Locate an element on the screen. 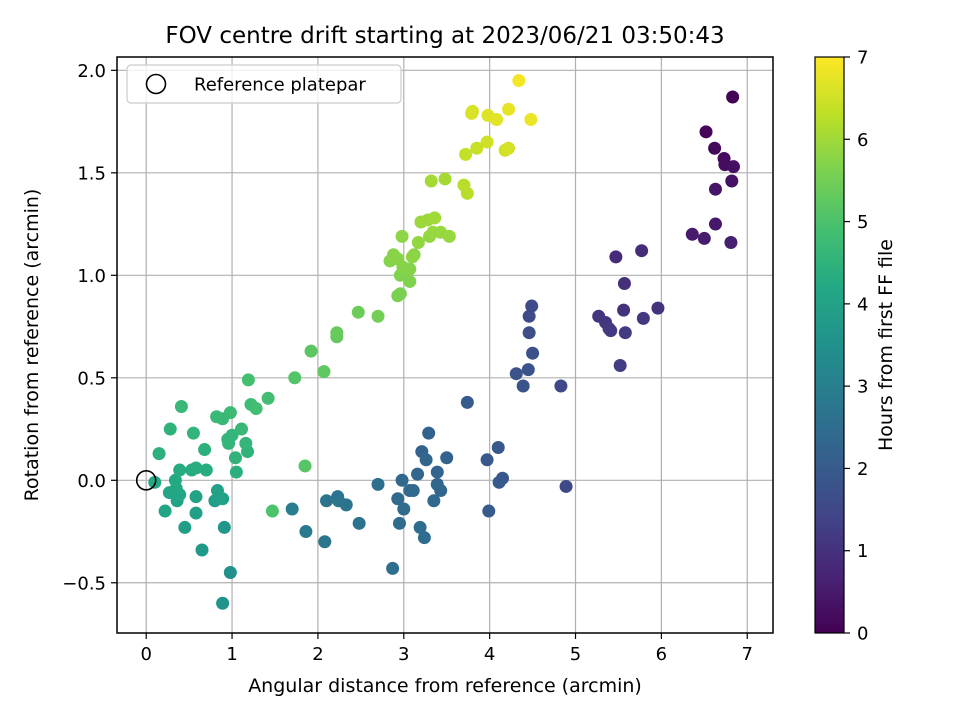 The width and height of the screenshot is (960, 720). y-axis-ticks: −0.5 0.0 0.5 1.0 1.5 2.0 is located at coordinates (89, 327).